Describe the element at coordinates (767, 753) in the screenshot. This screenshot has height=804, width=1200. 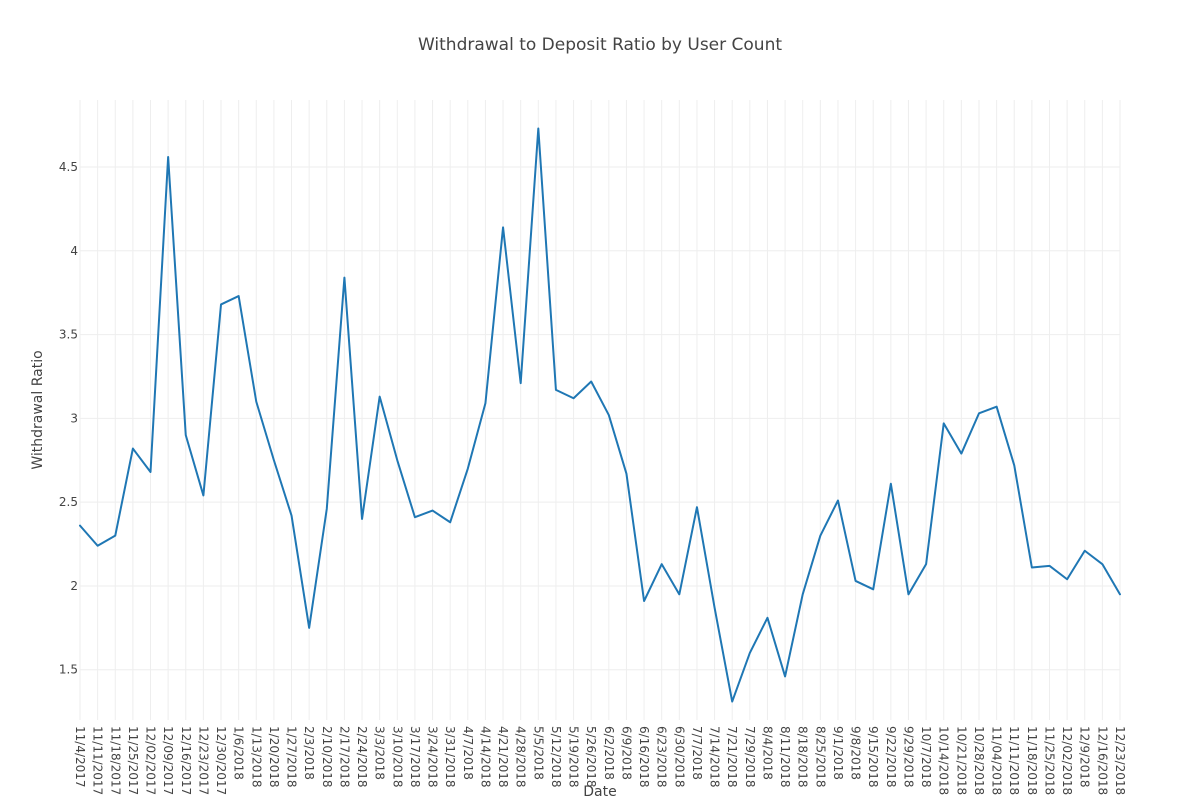
I see `x-tick-label: 8/4/2018` at that location.